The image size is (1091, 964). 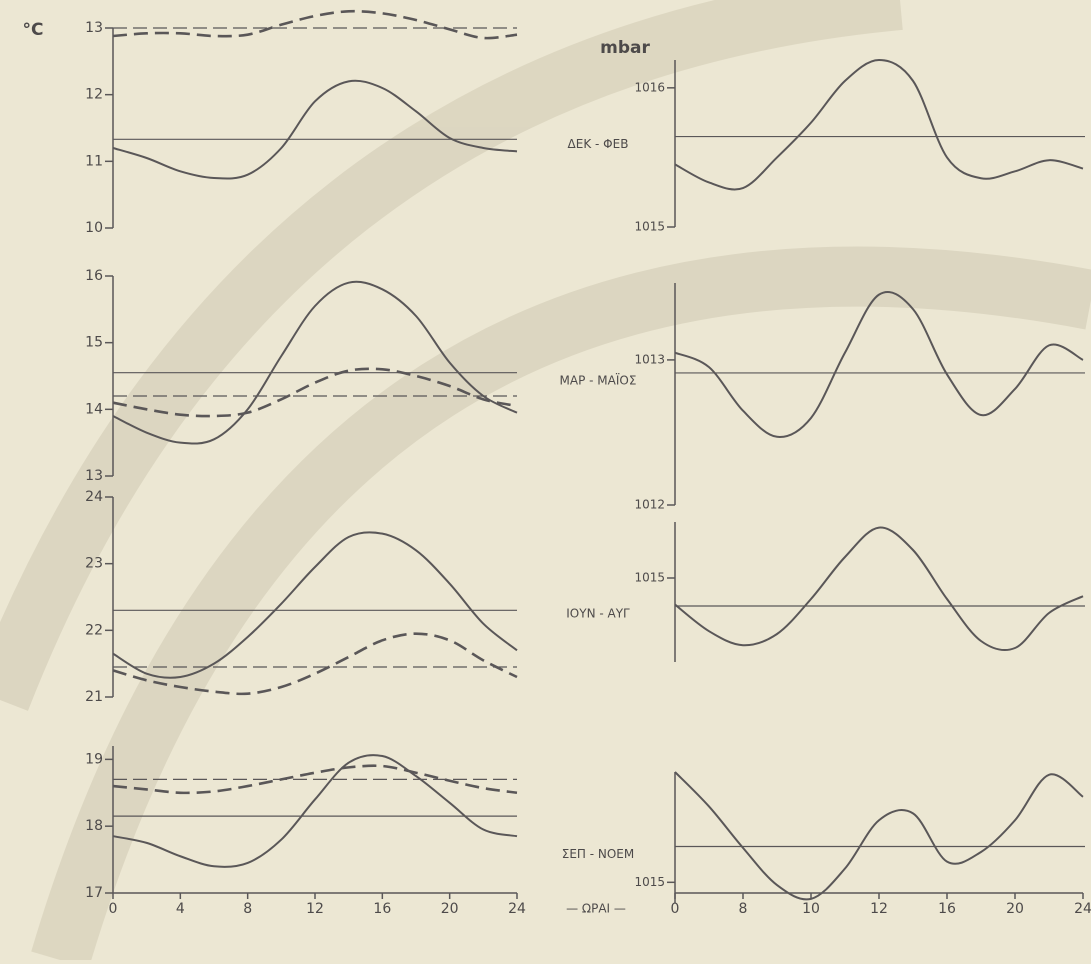 What do you see at coordinates (94, 409) in the screenshot?
I see `y-tick-label: 14` at bounding box center [94, 409].